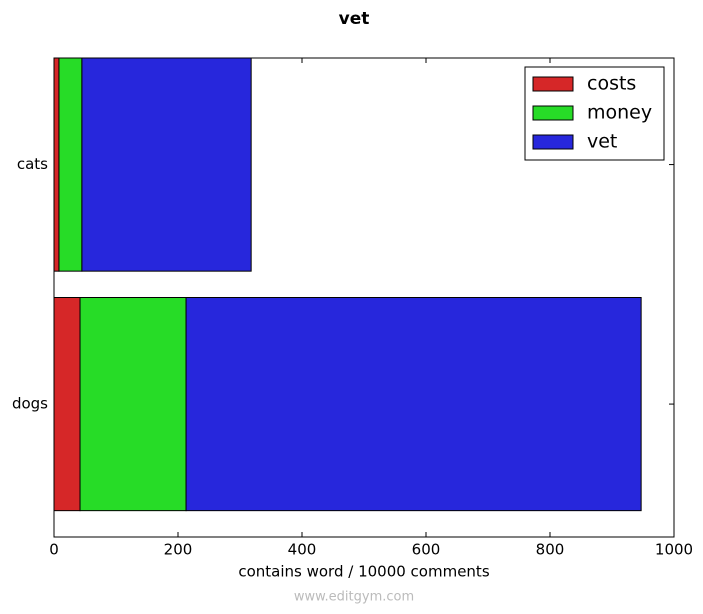  What do you see at coordinates (426, 550) in the screenshot?
I see `x-tick-label: 600` at bounding box center [426, 550].